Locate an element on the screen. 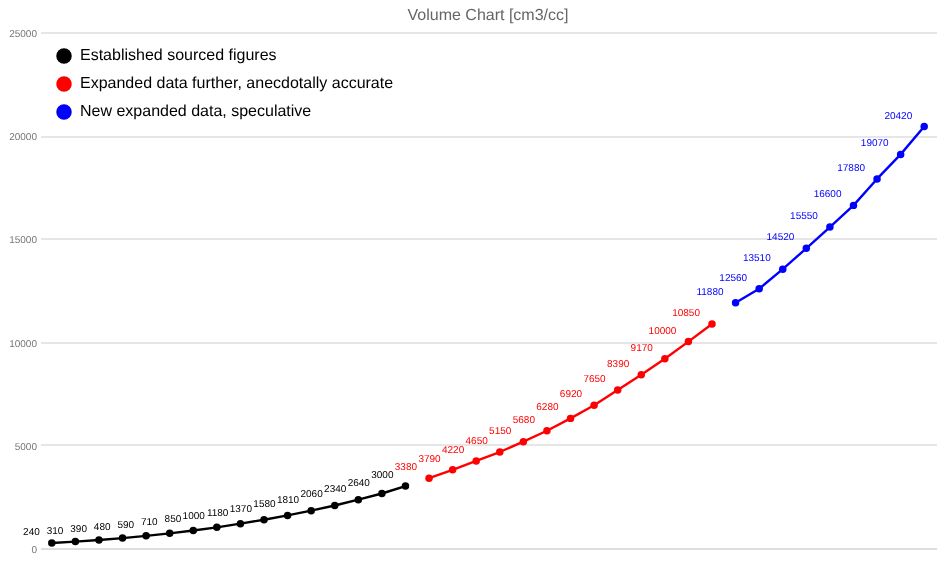  legend-label: Established sourced figures is located at coordinates (178, 55).